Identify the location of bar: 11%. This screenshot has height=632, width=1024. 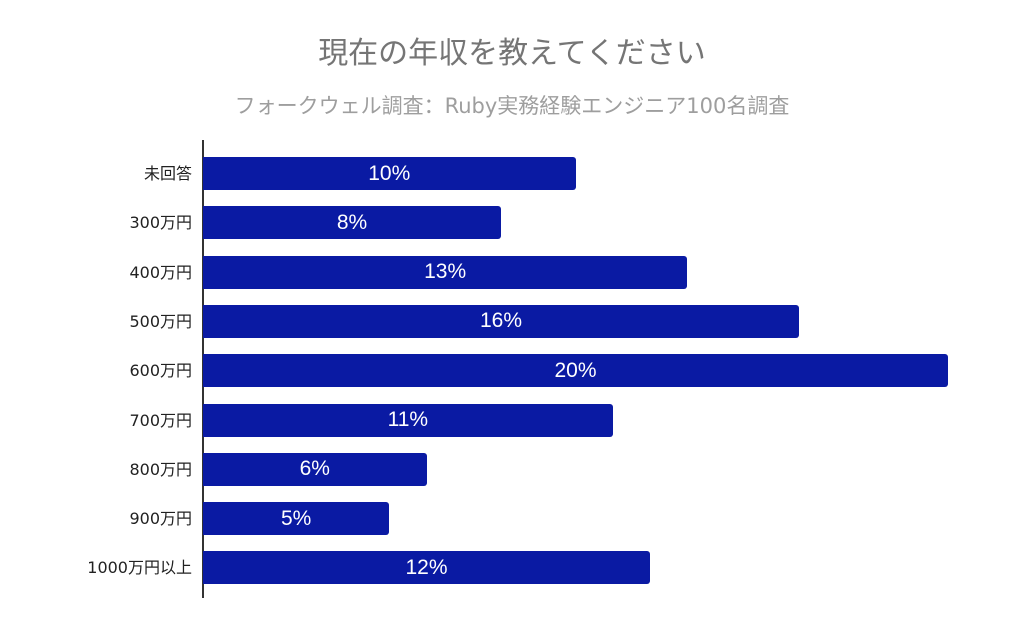
(408, 420).